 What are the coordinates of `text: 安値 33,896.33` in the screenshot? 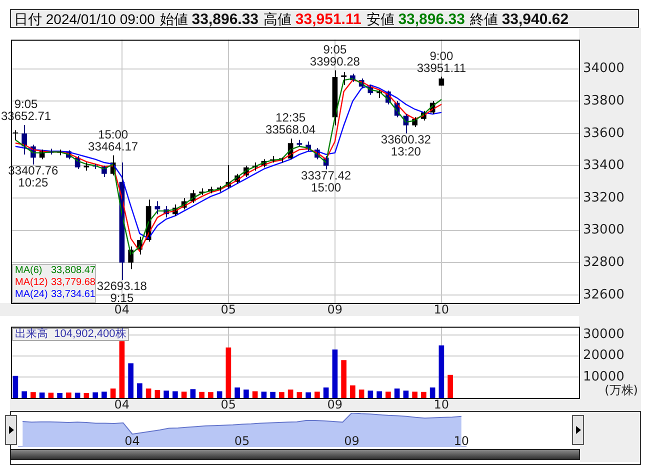 It's located at (415, 19).